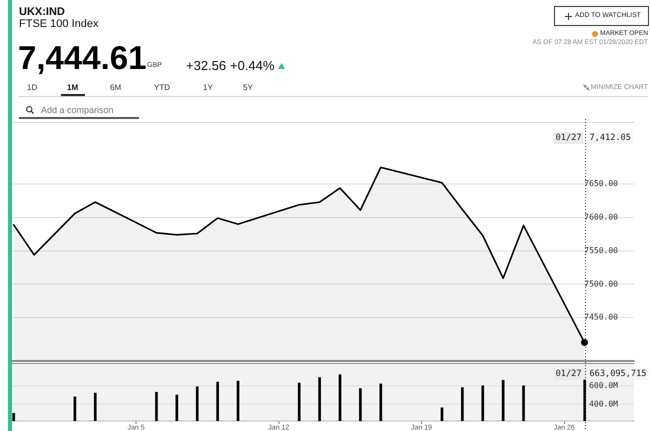 Image resolution: width=650 pixels, height=431 pixels. Describe the element at coordinates (58, 24) in the screenshot. I see `text: FTSE 100 Index` at that location.